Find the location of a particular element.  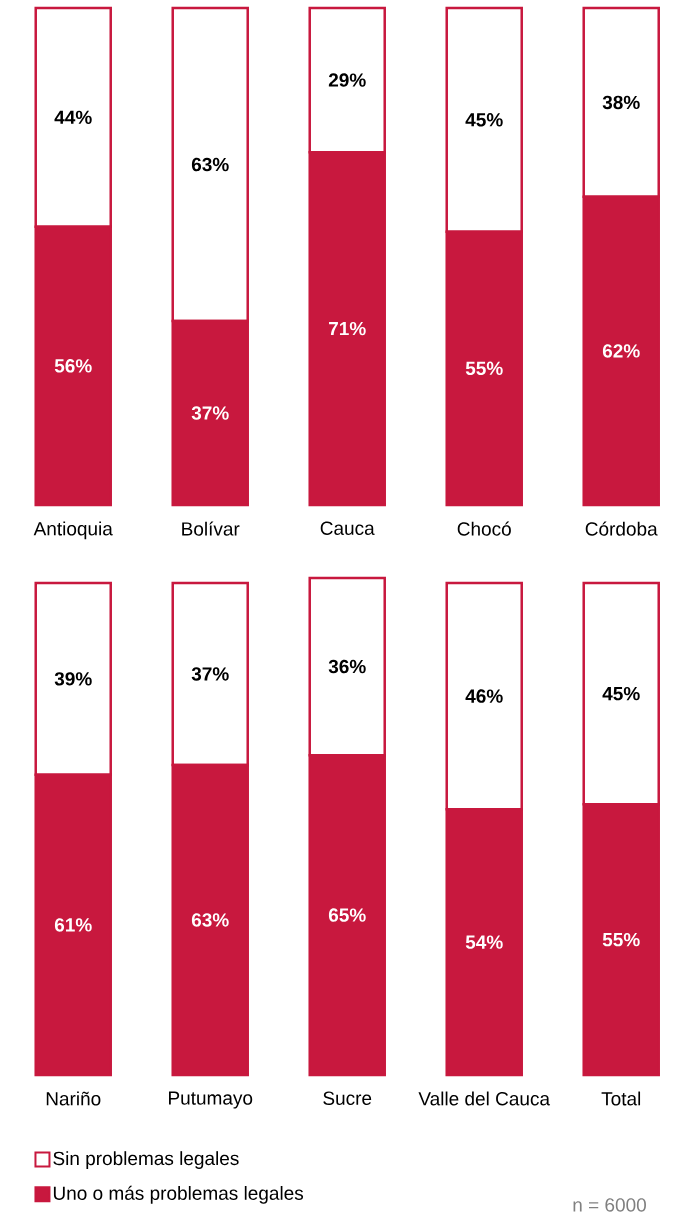

x-tick-label: Chocó is located at coordinates (484, 528).